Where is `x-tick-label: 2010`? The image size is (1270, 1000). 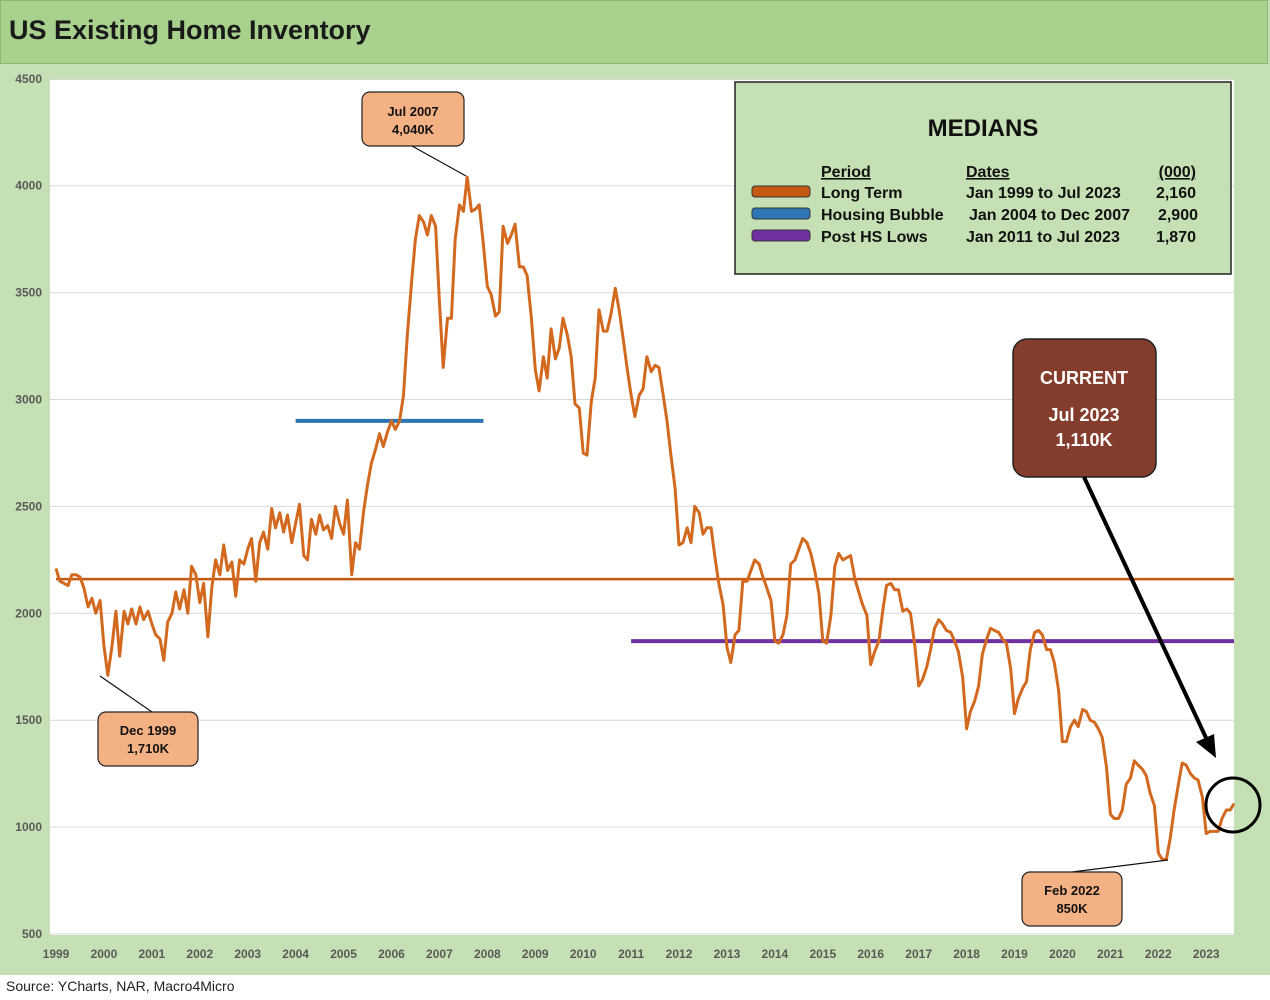 x-tick-label: 2010 is located at coordinates (583, 954).